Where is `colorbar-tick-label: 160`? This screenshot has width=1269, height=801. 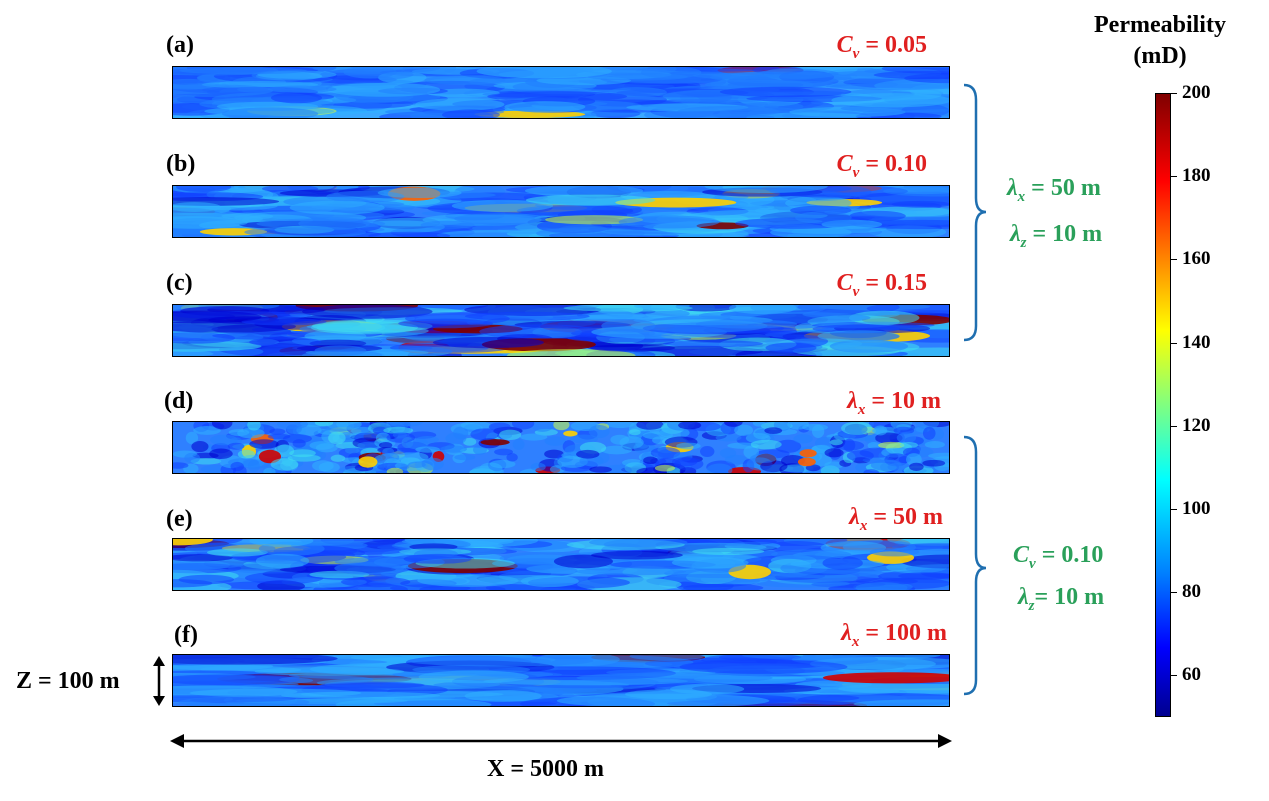 colorbar-tick-label: 160 is located at coordinates (1196, 259).